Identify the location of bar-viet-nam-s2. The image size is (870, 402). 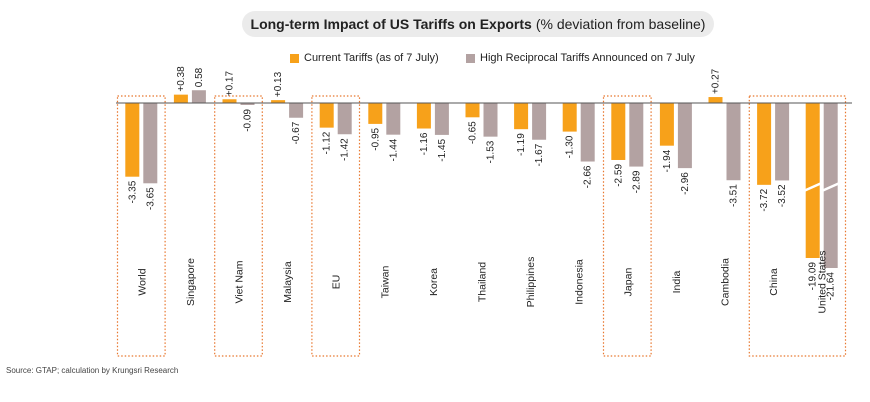
(247, 104).